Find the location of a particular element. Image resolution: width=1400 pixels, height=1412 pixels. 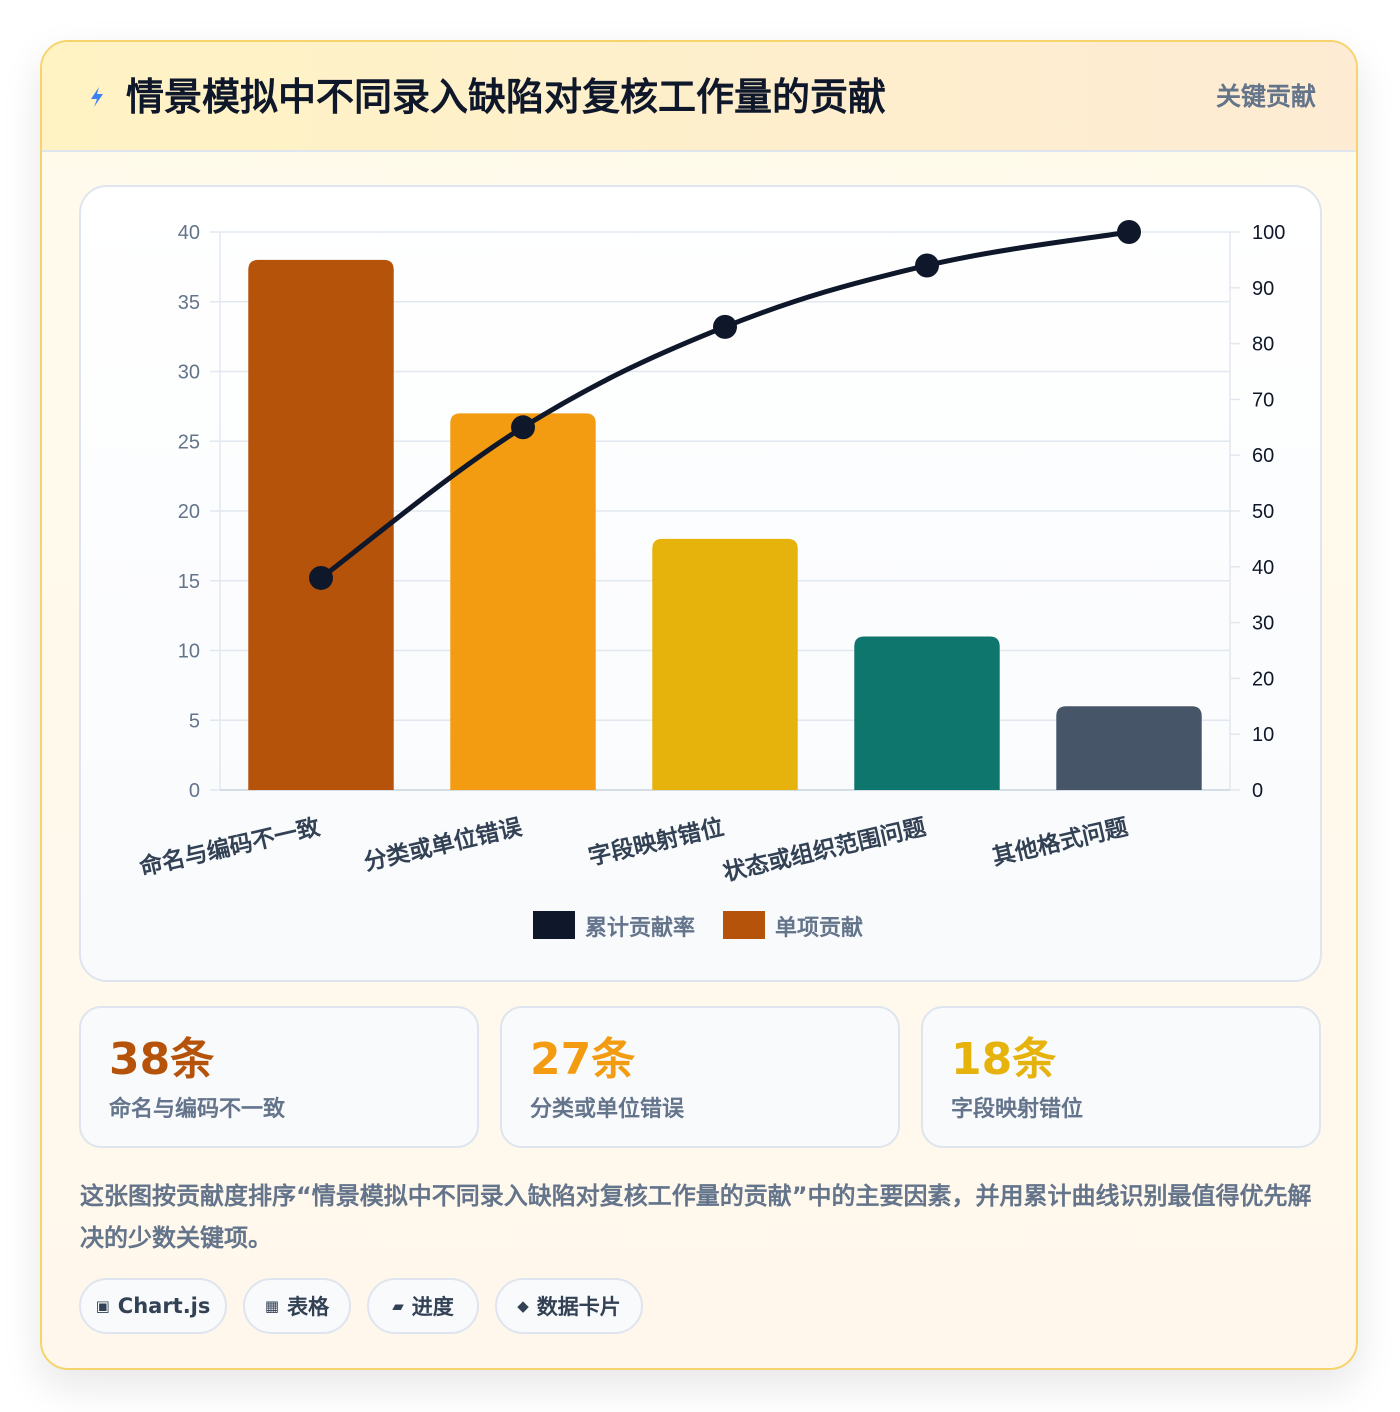

x-tick-label: 命名与编码不一致 is located at coordinates (230, 846).